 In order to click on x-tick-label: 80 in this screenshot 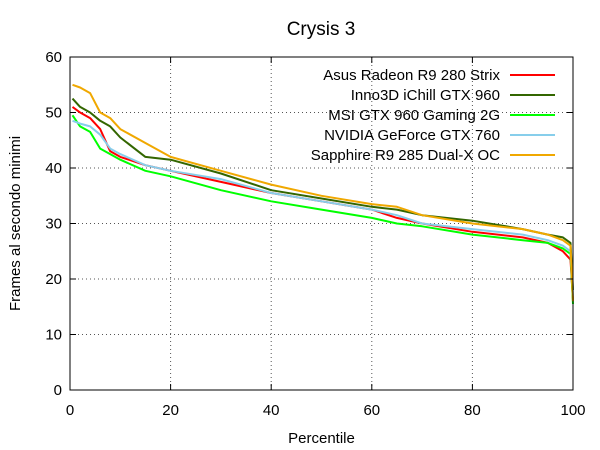, I will do `click(472, 410)`.